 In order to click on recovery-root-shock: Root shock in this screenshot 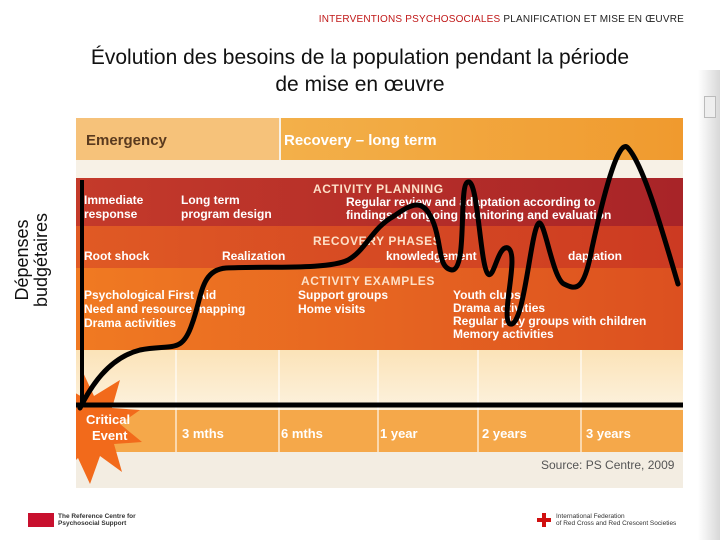, I will do `click(117, 256)`.